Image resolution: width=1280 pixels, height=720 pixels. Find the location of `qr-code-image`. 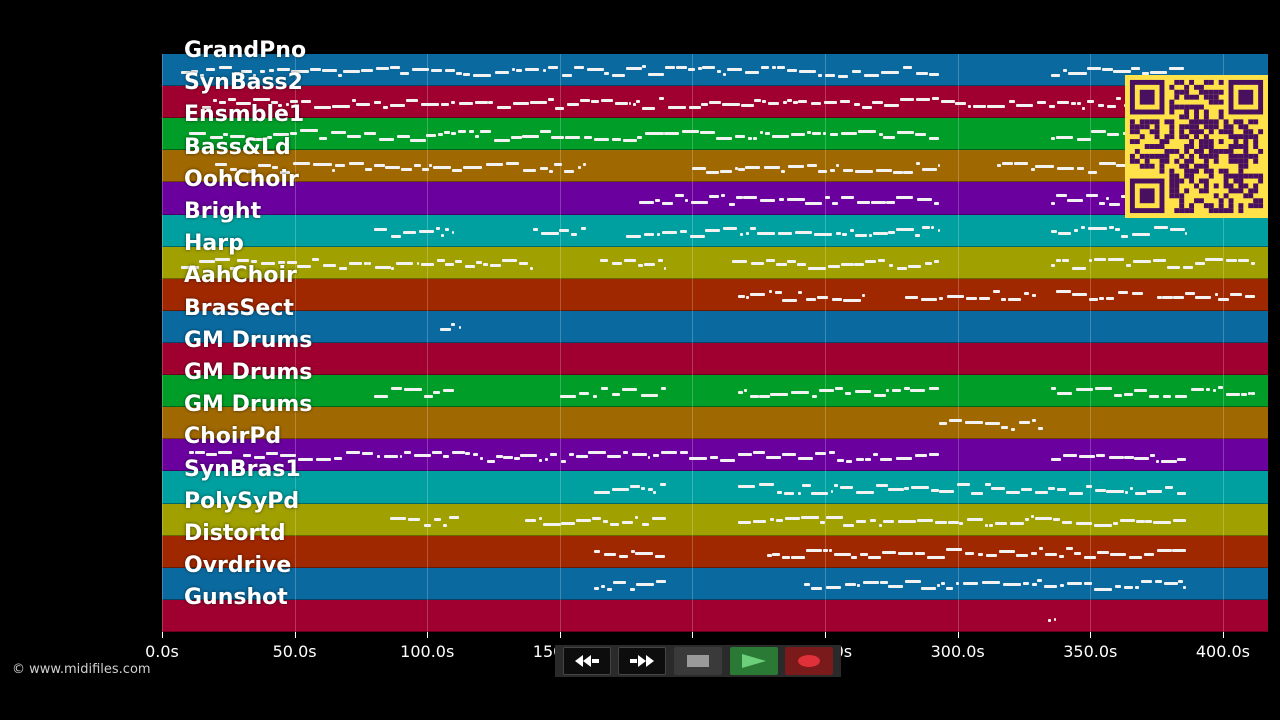

qr-code-image is located at coordinates (1196, 146).